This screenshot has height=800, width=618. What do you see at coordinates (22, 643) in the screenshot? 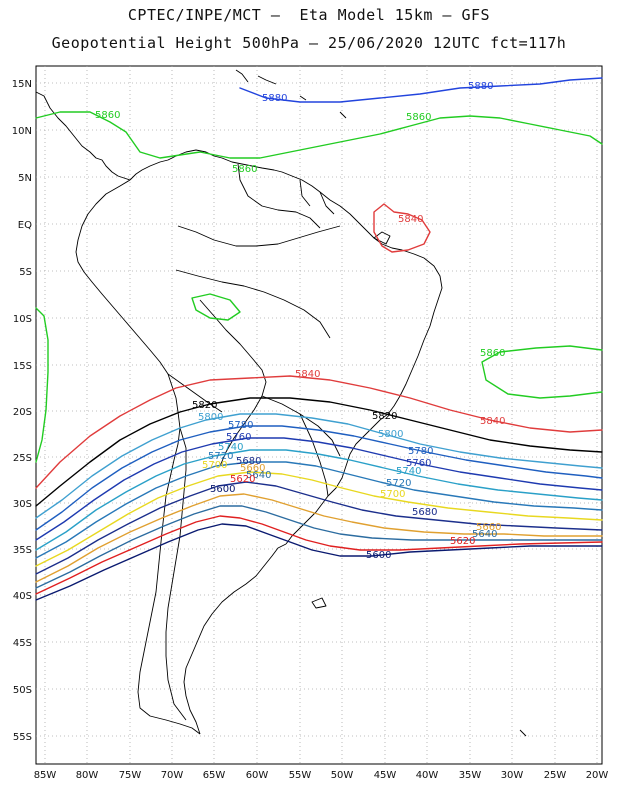
I see `lat-label: 45S` at bounding box center [22, 643].